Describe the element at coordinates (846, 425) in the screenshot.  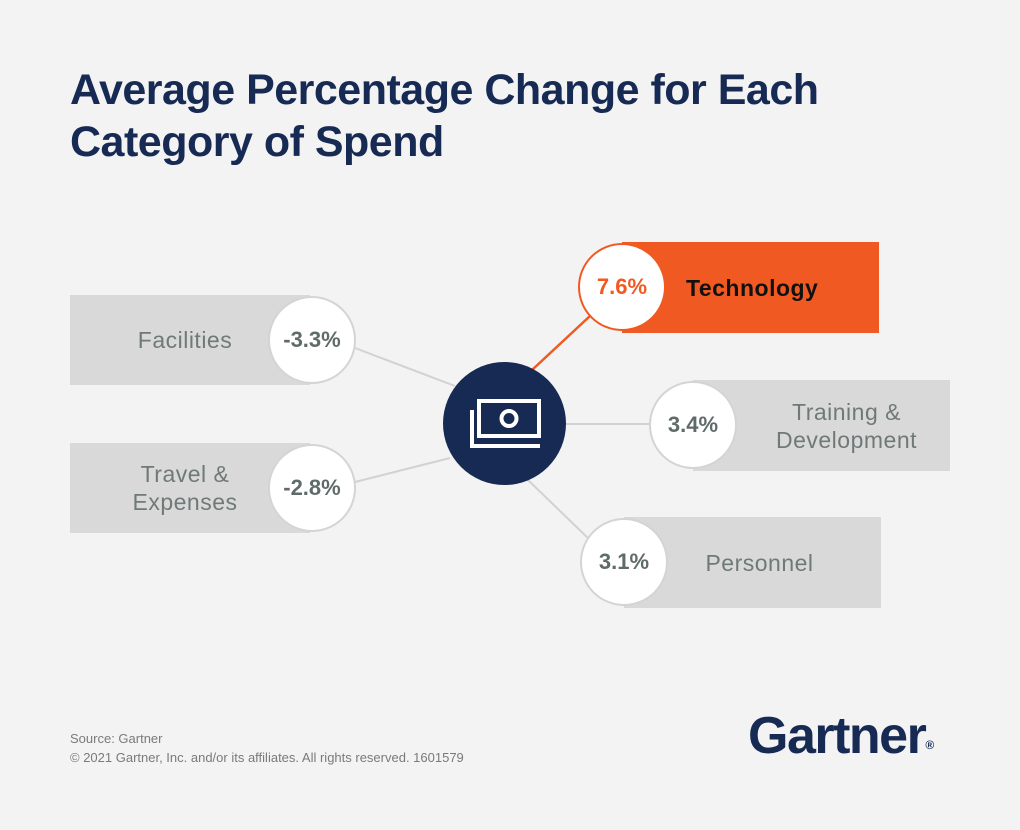
I see `category-label-training-development: Training & Development` at that location.